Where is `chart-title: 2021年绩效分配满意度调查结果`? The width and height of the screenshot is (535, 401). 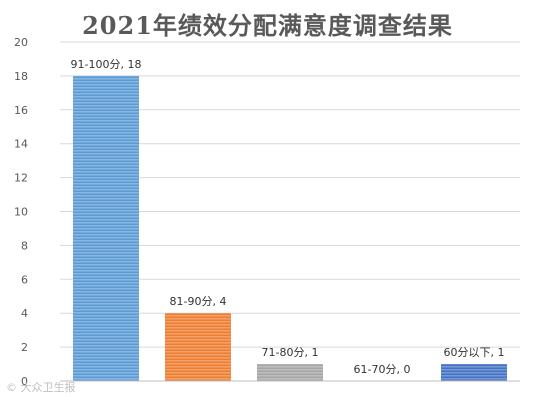
chart-title: 2021年绩效分配满意度调查结果 is located at coordinates (267, 25).